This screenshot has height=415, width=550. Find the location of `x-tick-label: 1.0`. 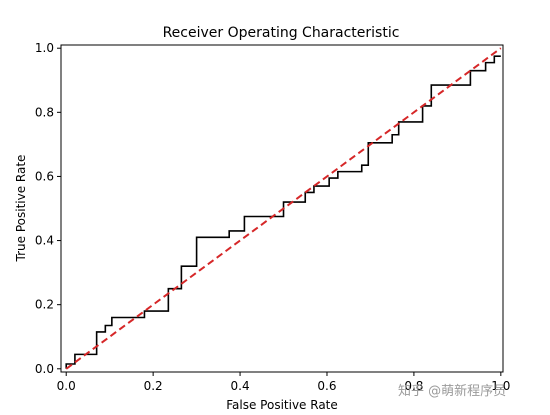

x-tick-label: 1.0 is located at coordinates (500, 386).